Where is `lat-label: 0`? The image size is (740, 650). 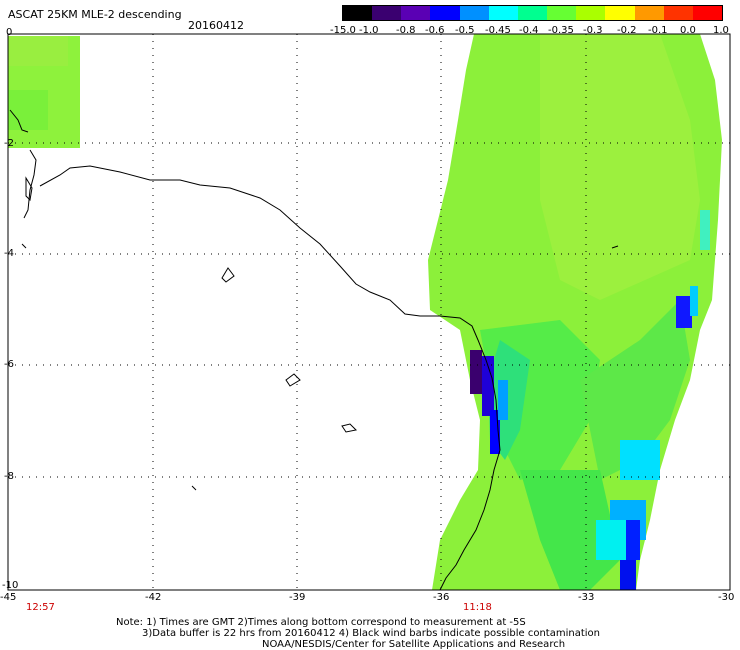
lat-label: 0 is located at coordinates (9, 32).